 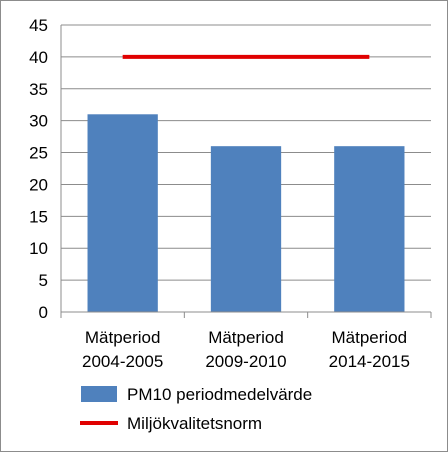 What do you see at coordinates (122, 361) in the screenshot?
I see `x-category-label: 2004-2005` at bounding box center [122, 361].